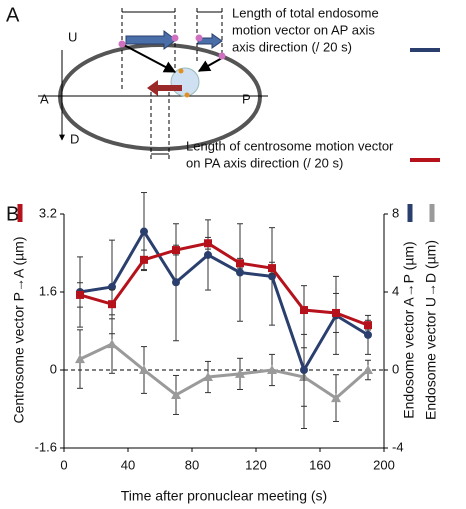 This screenshot has width=466, height=509. What do you see at coordinates (246, 98) in the screenshot?
I see `axis-label: P` at bounding box center [246, 98].